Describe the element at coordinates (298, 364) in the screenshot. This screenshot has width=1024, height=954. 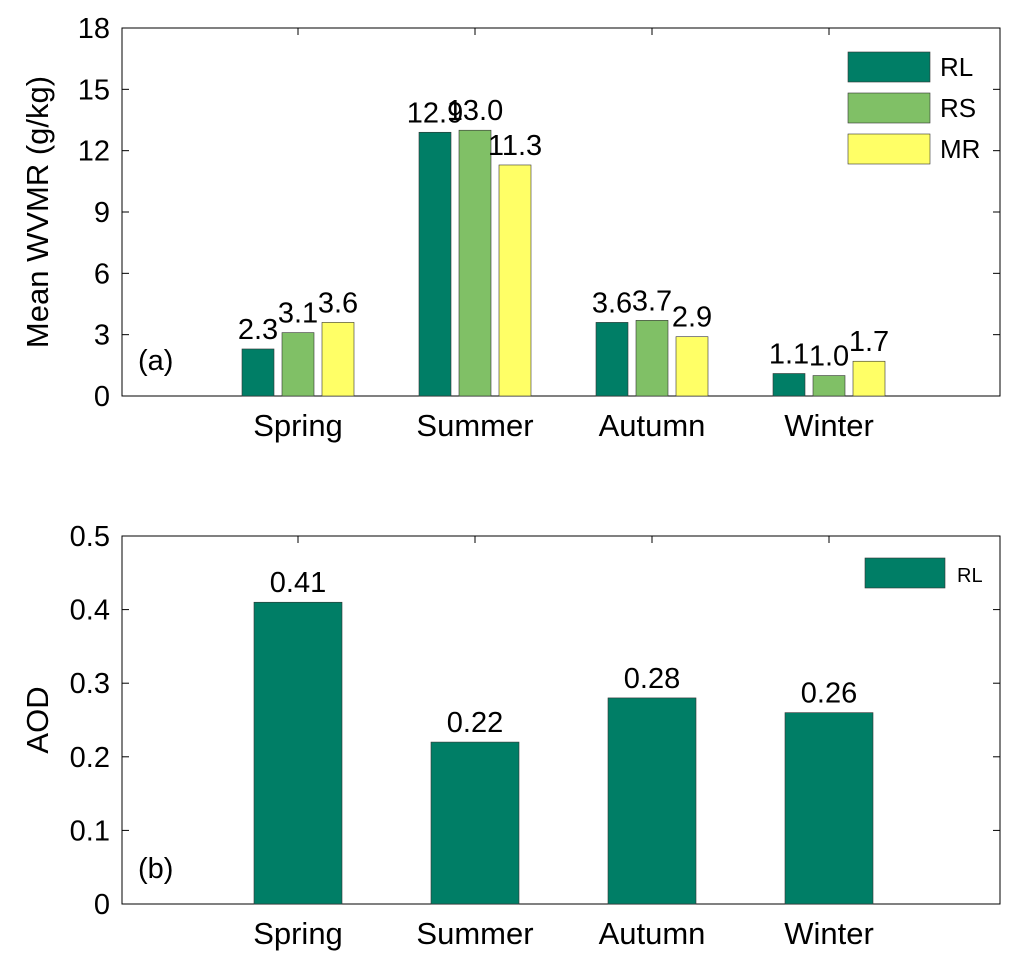
I see `bar-rs-spring` at that location.